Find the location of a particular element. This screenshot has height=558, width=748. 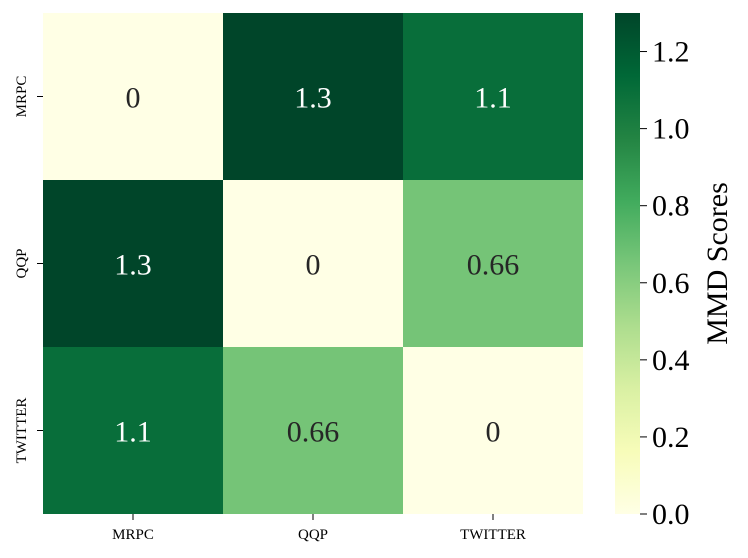

colorbar-gradient is located at coordinates (627, 263).